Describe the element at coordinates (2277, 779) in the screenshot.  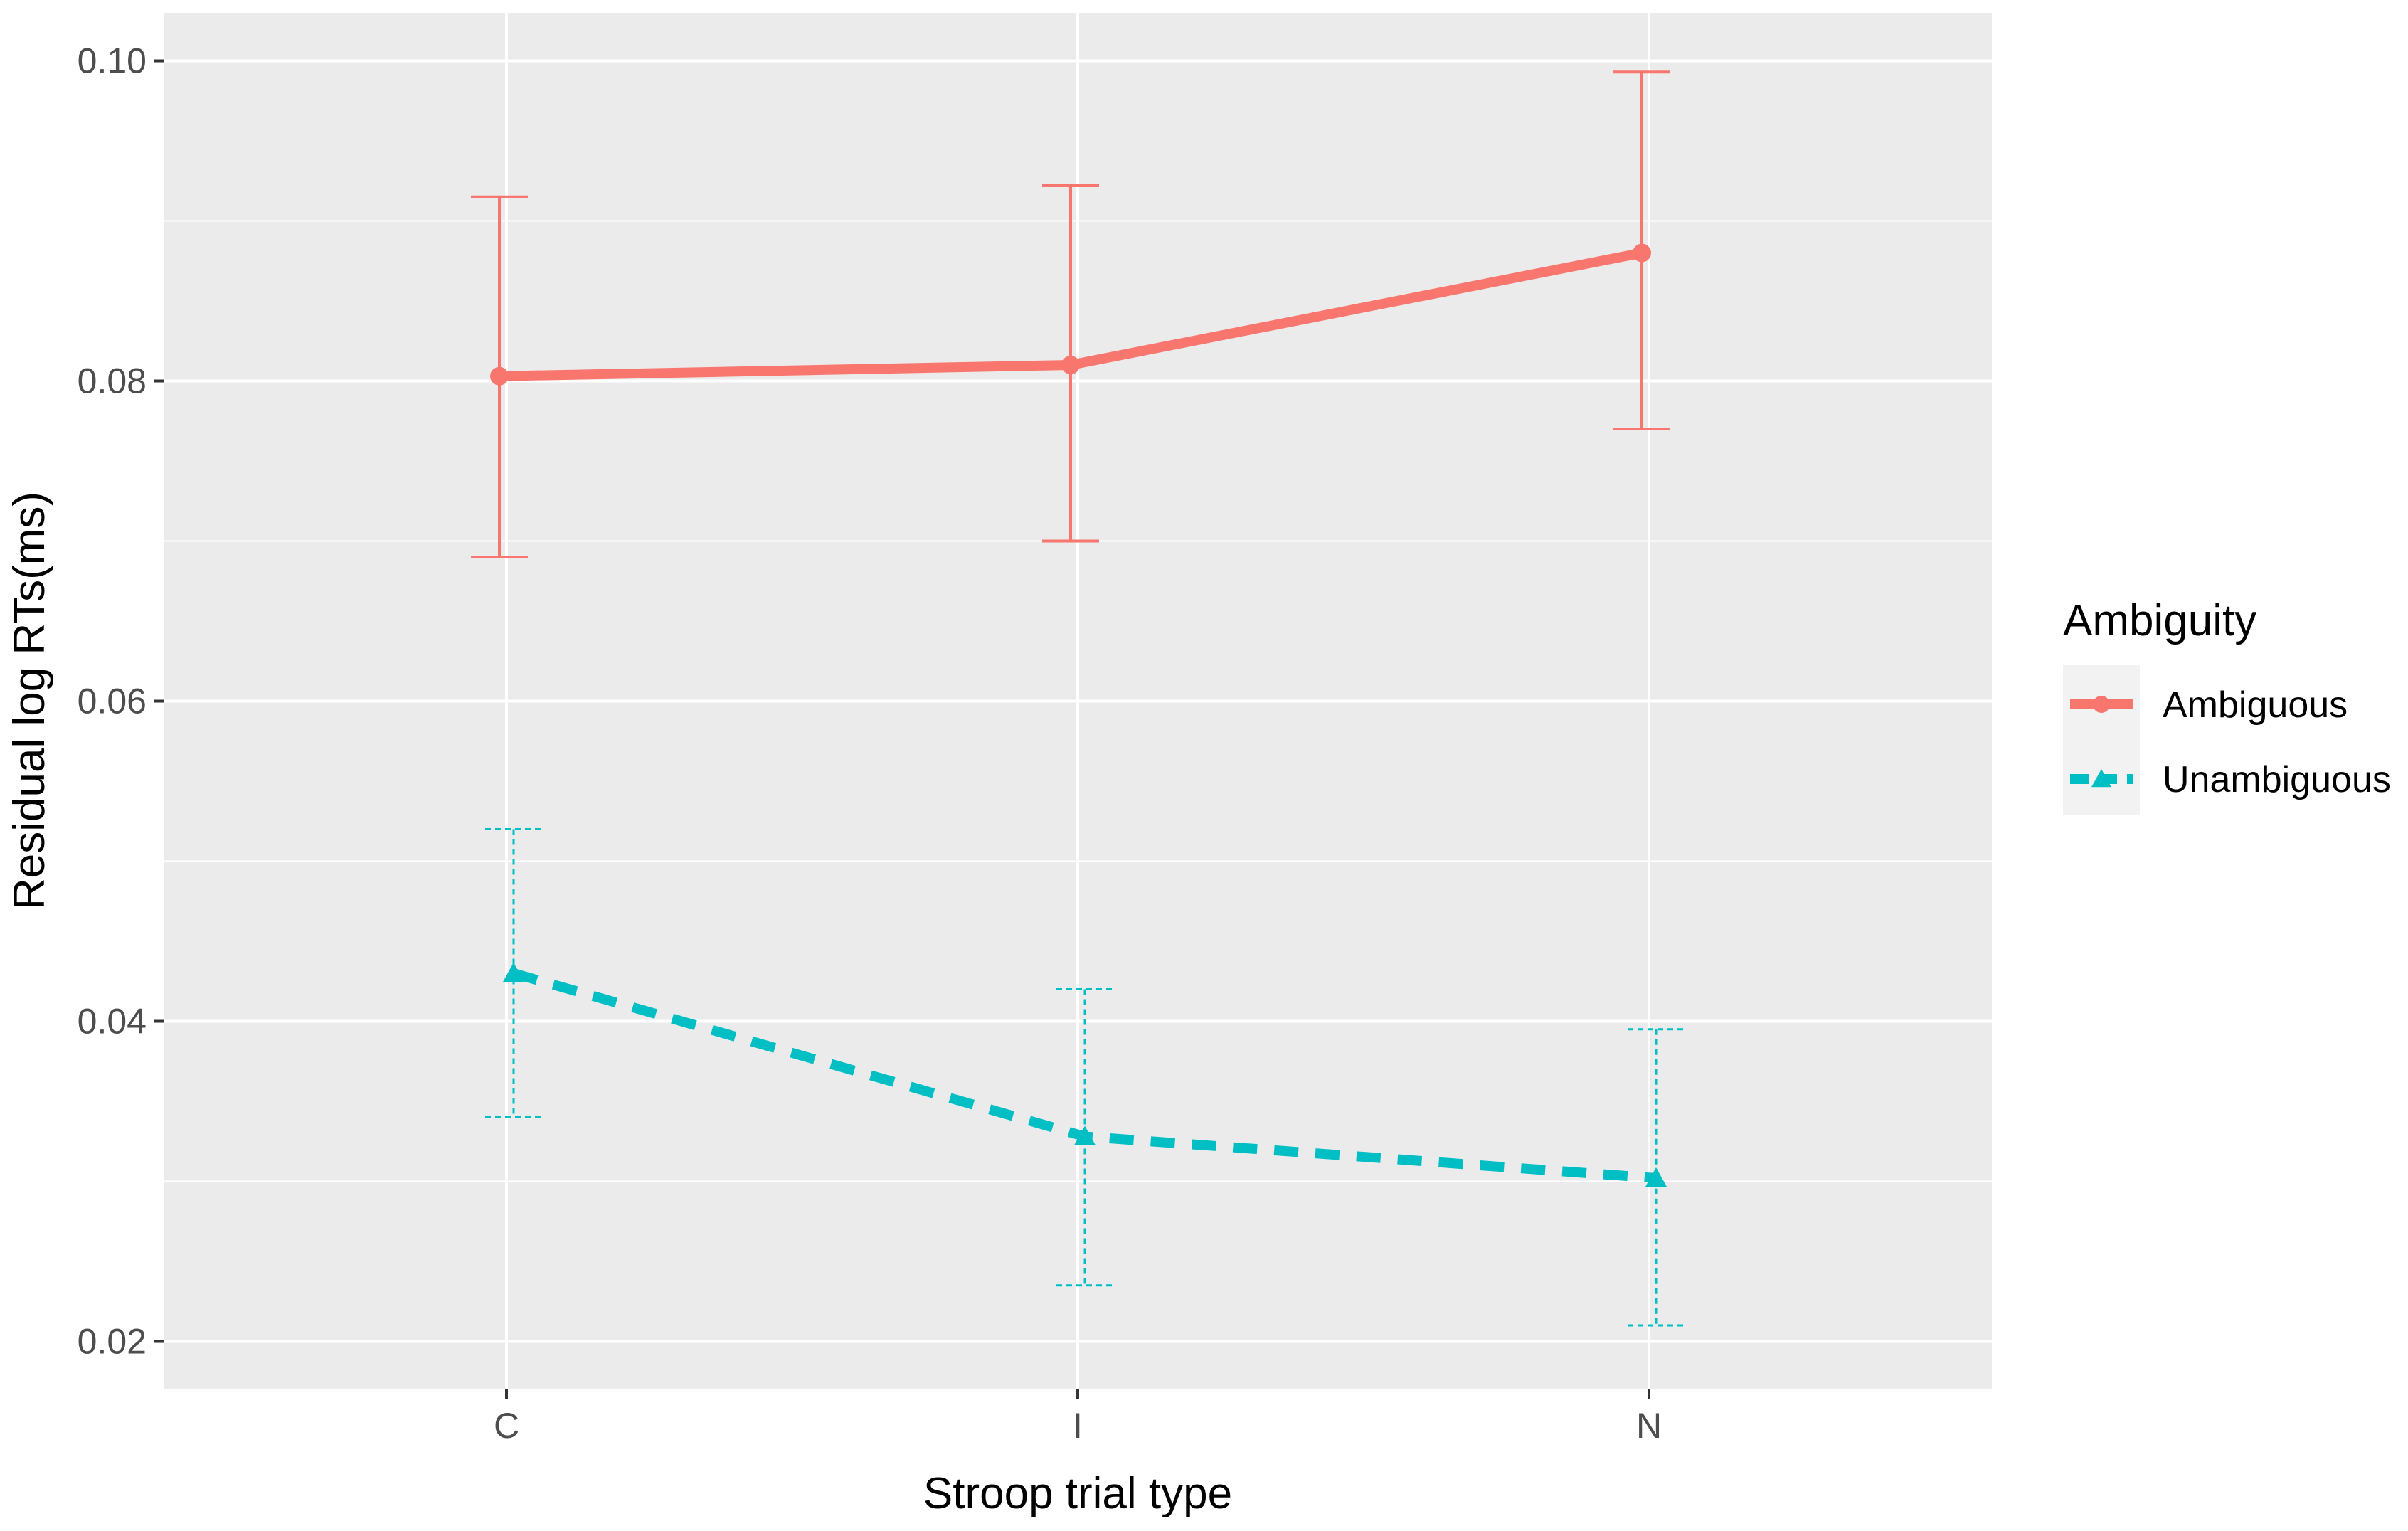
I see `legend-label: Unambiguous` at that location.